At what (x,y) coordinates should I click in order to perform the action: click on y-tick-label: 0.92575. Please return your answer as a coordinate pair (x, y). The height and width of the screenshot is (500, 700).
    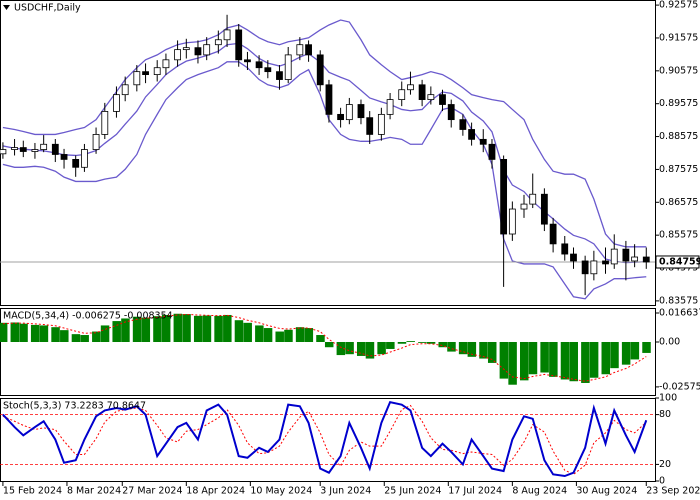
    Looking at the image, I should click on (678, 5).